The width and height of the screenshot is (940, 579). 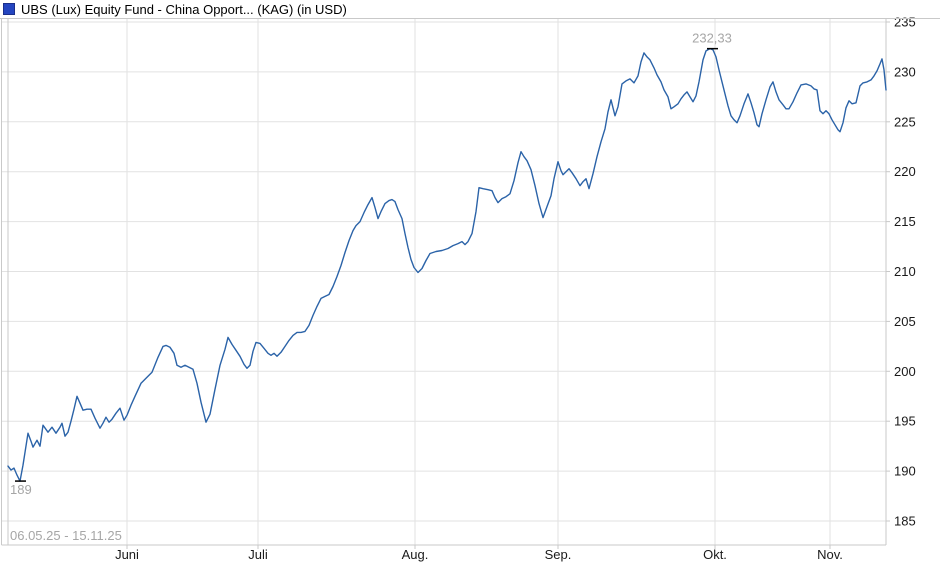 I want to click on max-annotation-label: 232,33, so click(x=712, y=38).